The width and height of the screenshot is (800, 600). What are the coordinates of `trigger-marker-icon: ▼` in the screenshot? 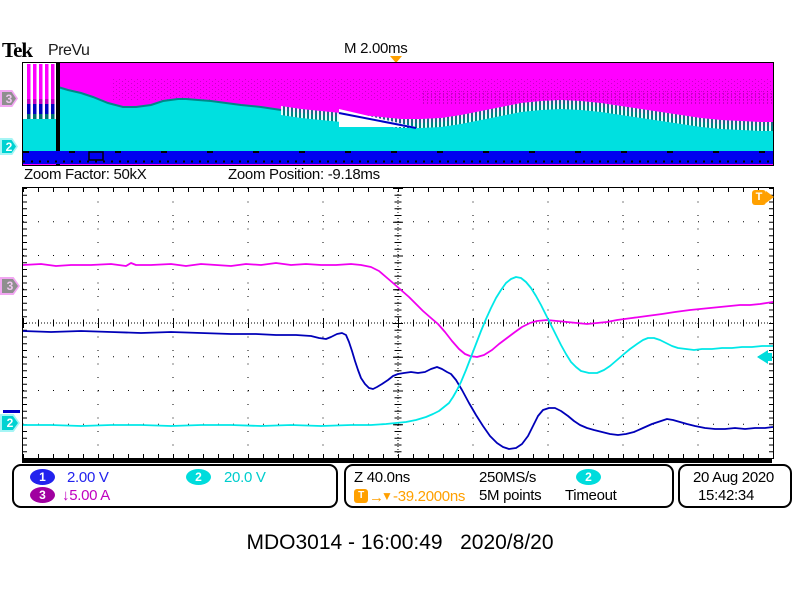 It's located at (387, 496).